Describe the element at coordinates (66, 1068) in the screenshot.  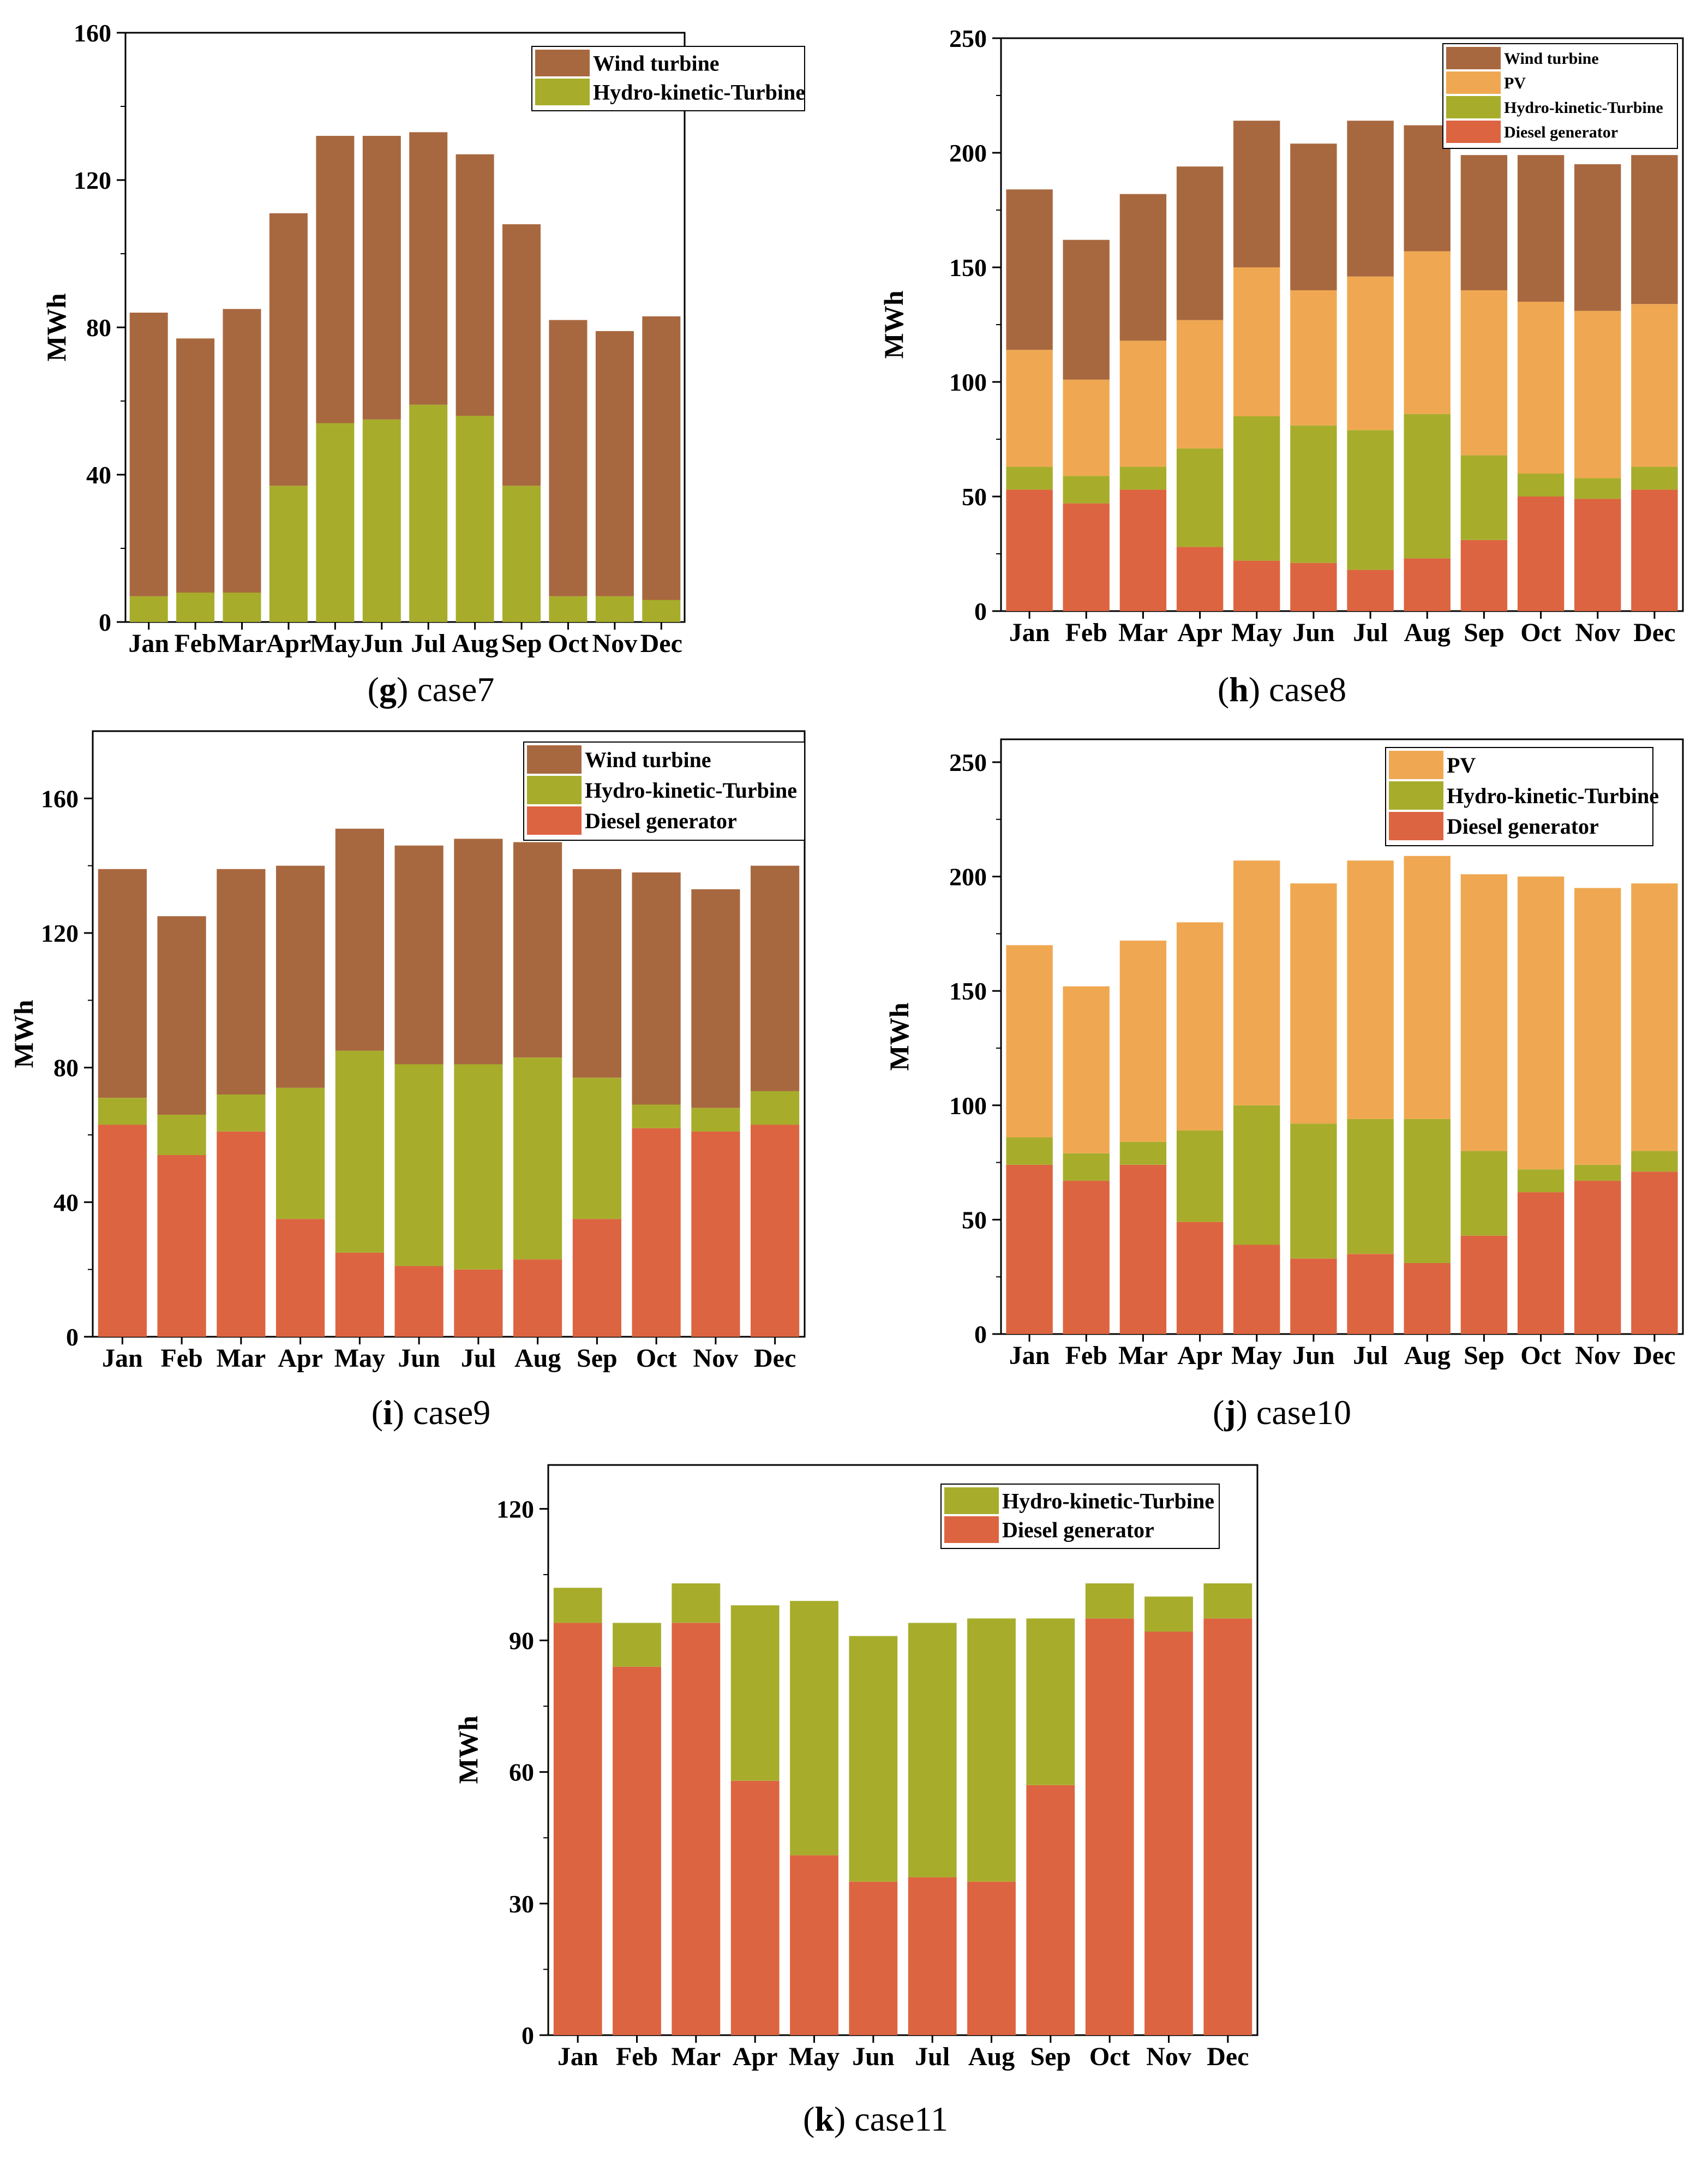
I see `y-tick-label: 80` at that location.